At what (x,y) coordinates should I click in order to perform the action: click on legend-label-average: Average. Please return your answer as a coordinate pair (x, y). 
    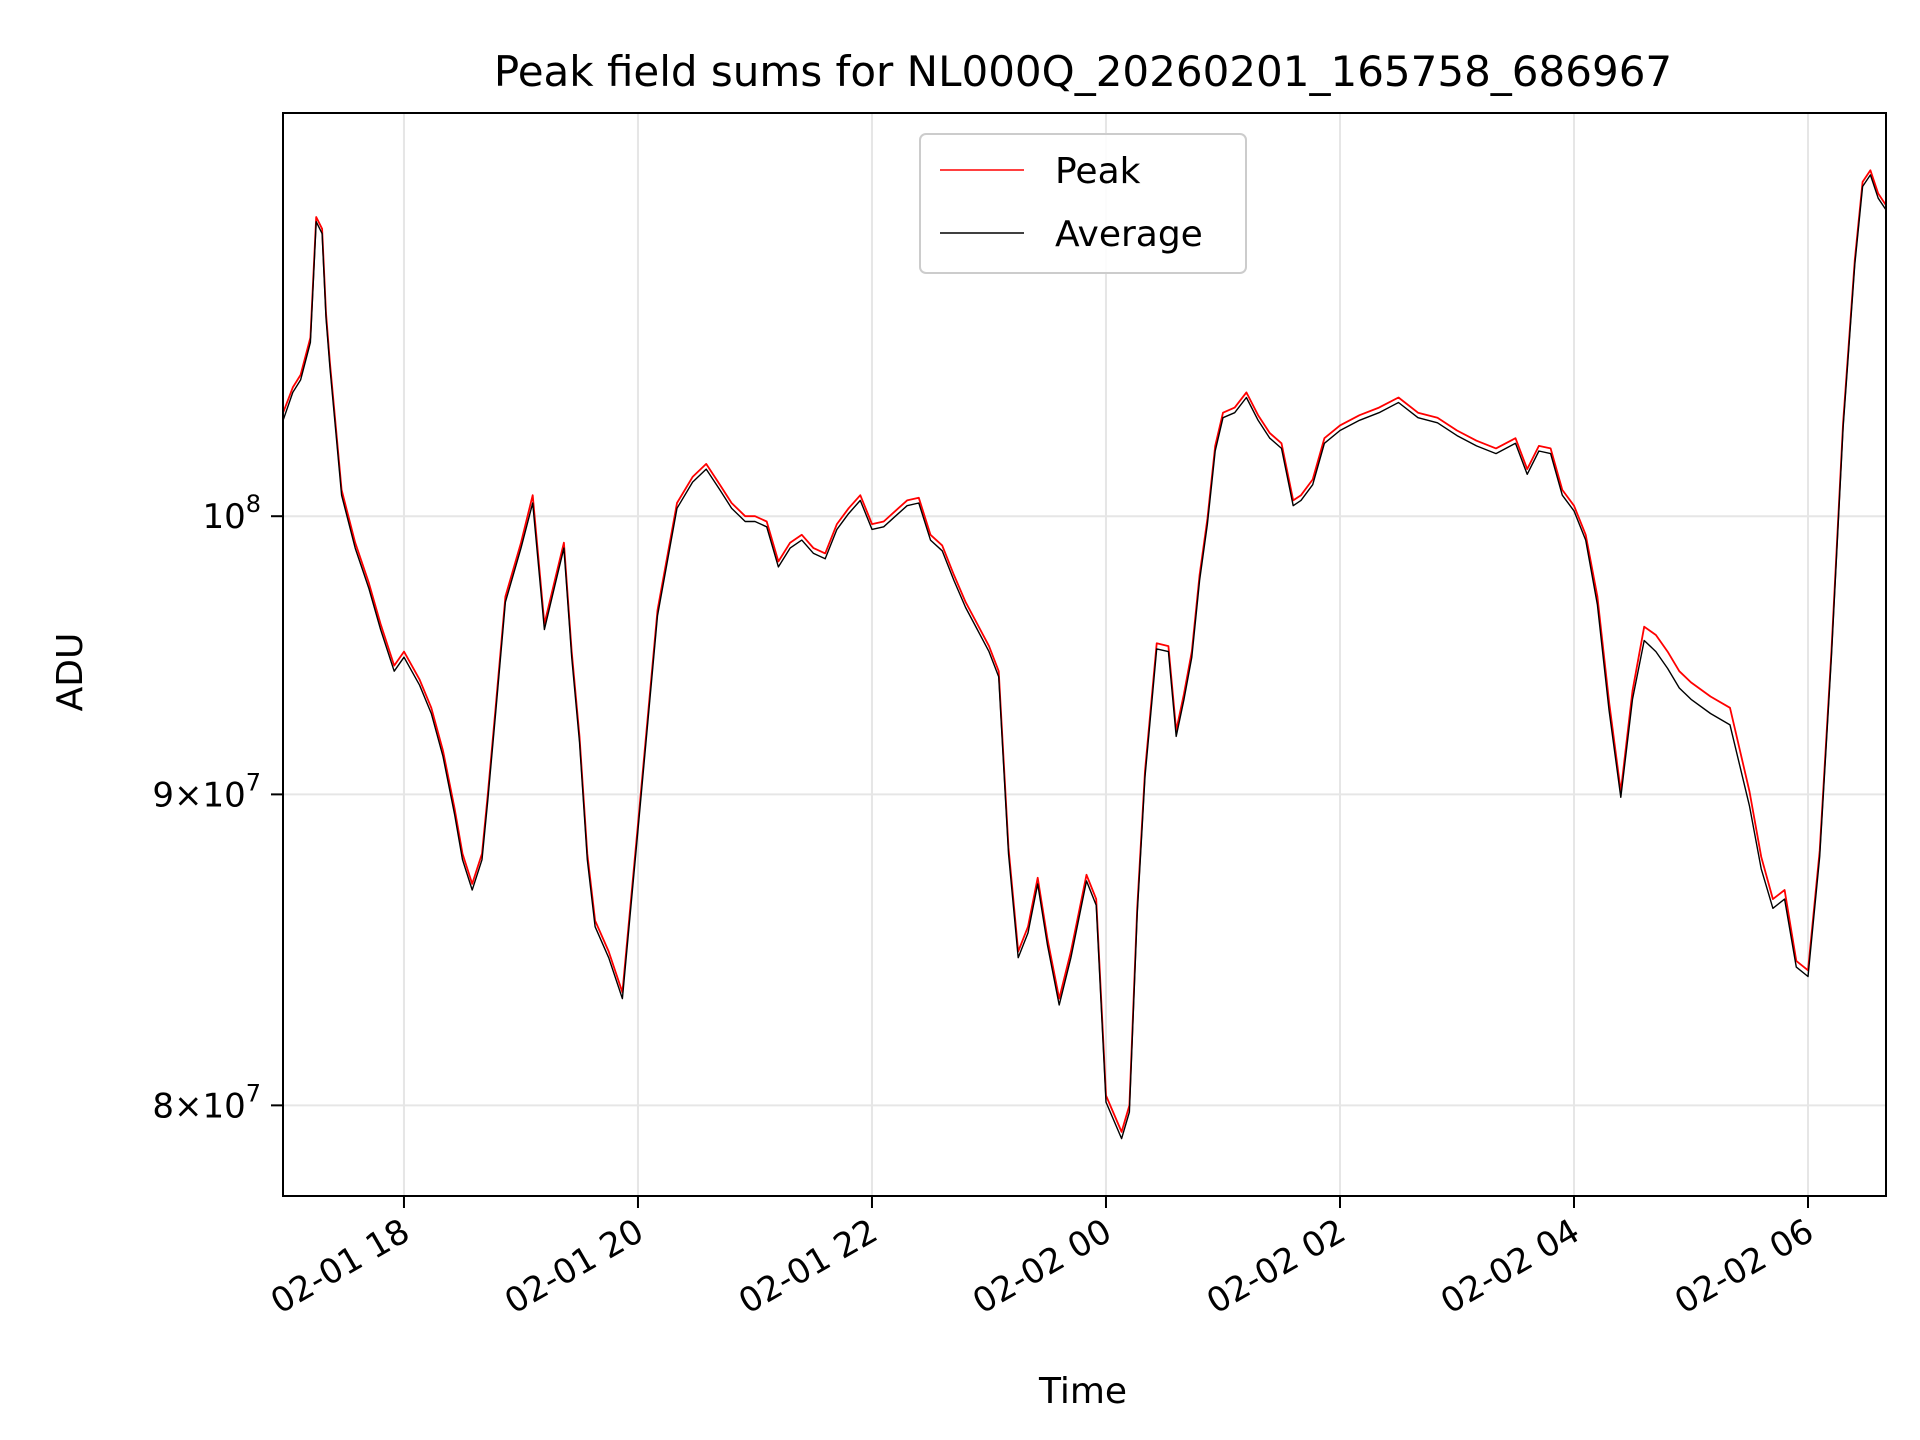
    Looking at the image, I should click on (1129, 234).